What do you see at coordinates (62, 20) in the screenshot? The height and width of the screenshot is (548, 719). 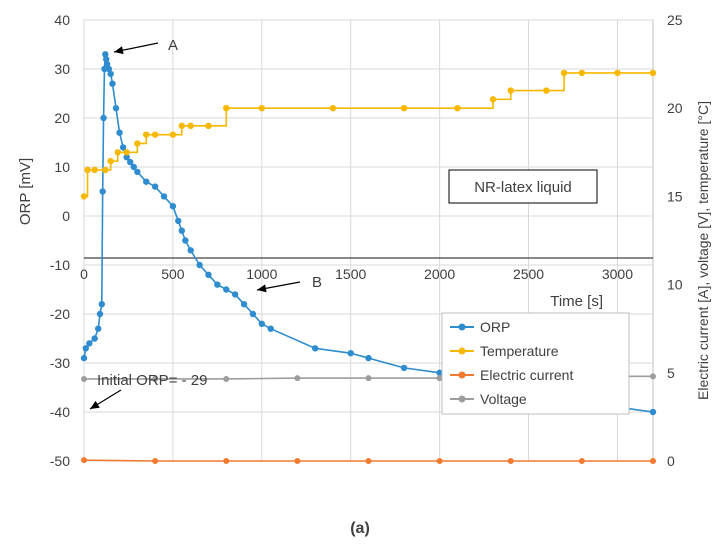 I see `y-left-tick-label: 40` at bounding box center [62, 20].